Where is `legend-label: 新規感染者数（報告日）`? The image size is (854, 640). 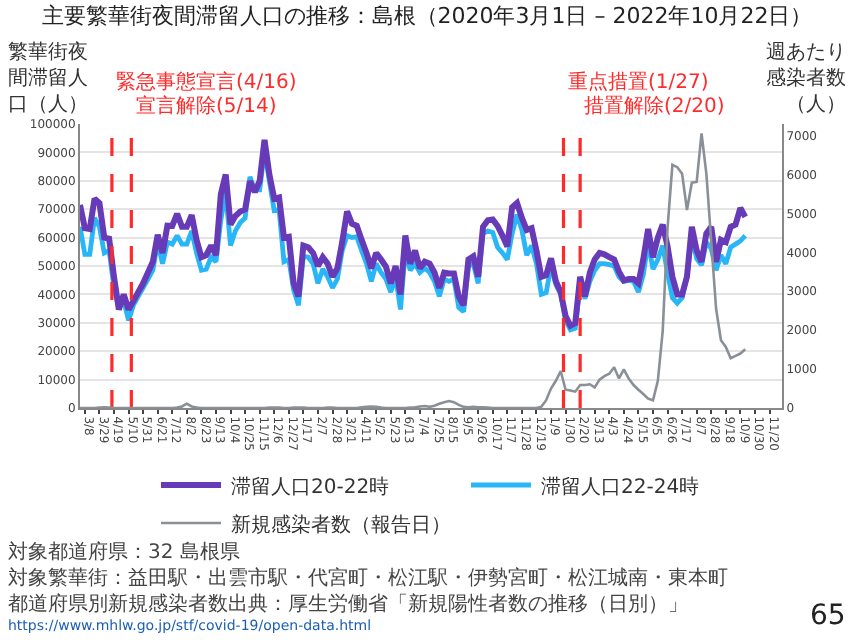
legend-label: 新規感染者数（報告日） is located at coordinates (341, 524).